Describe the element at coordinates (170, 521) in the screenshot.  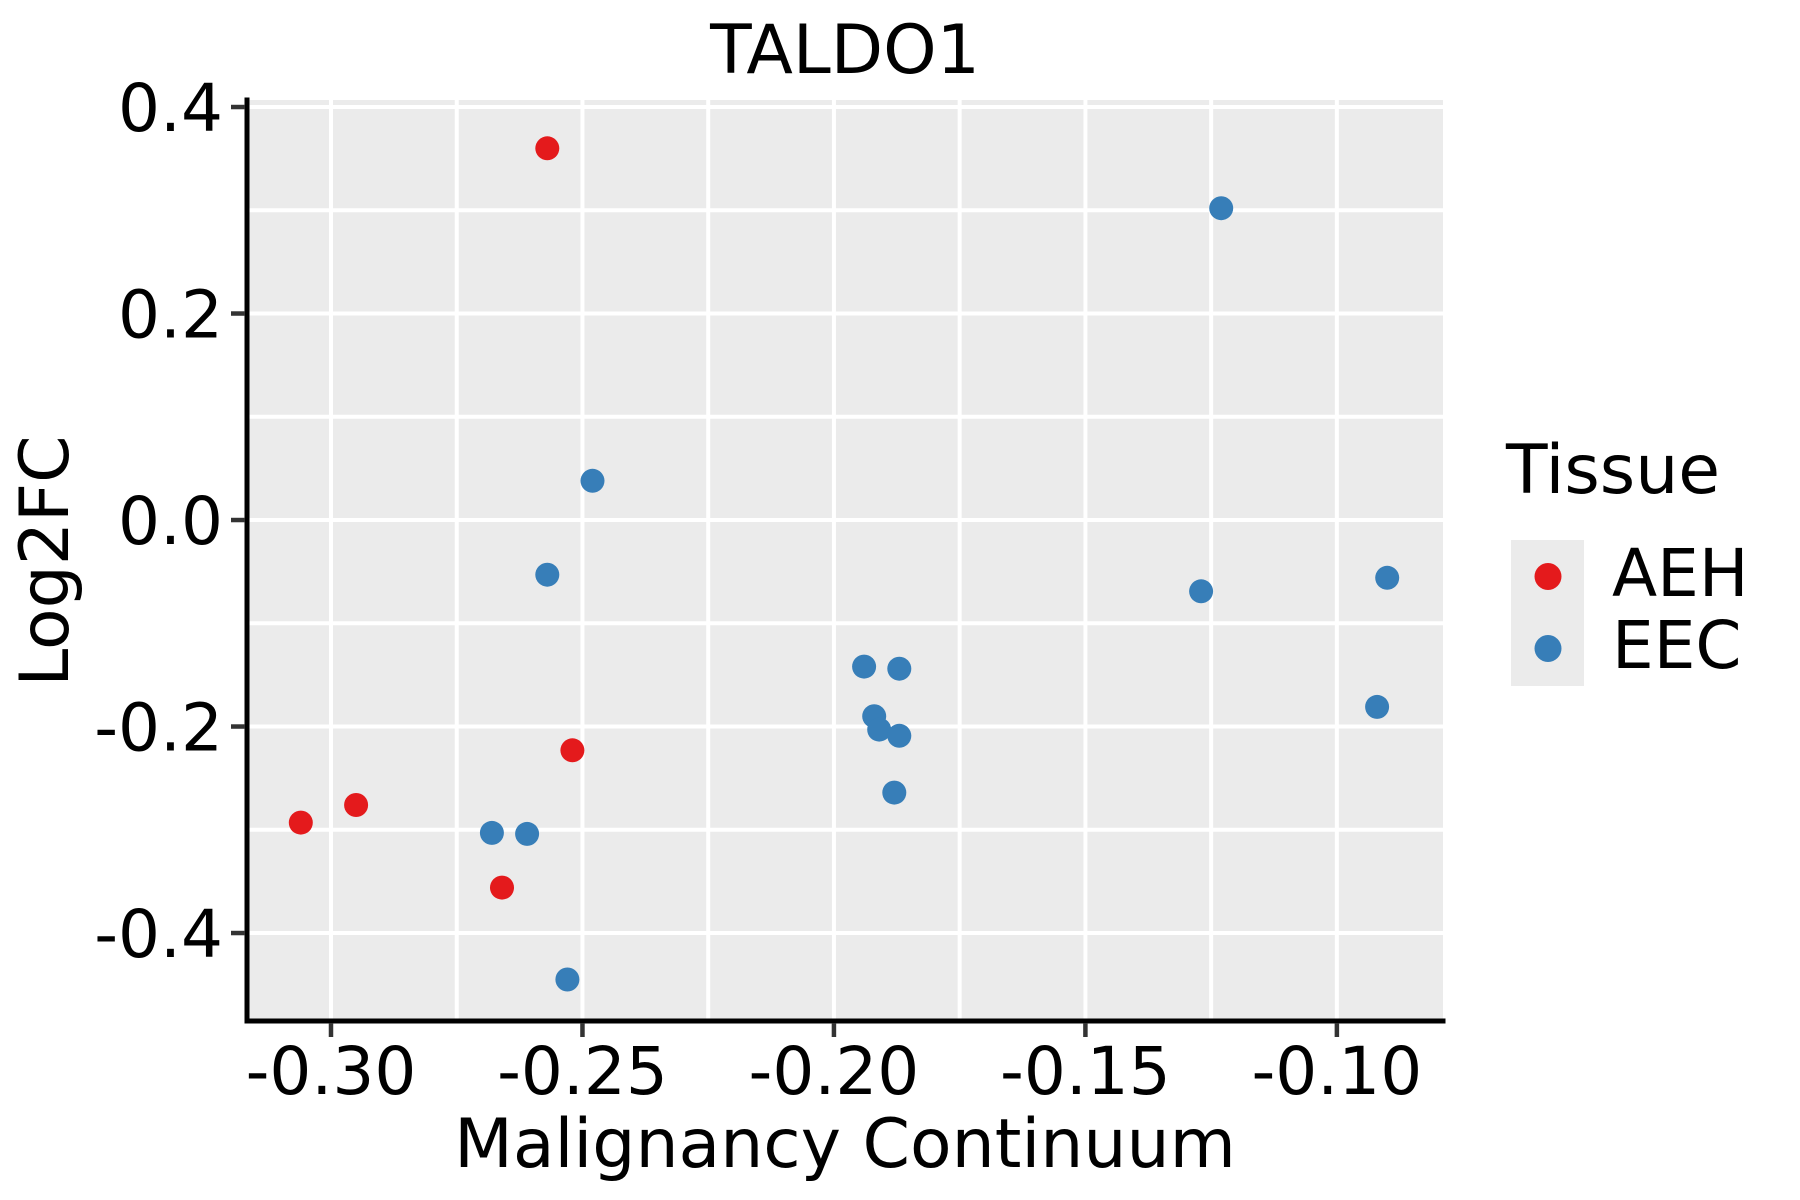
I see `y-tick-label: 0.0` at that location.